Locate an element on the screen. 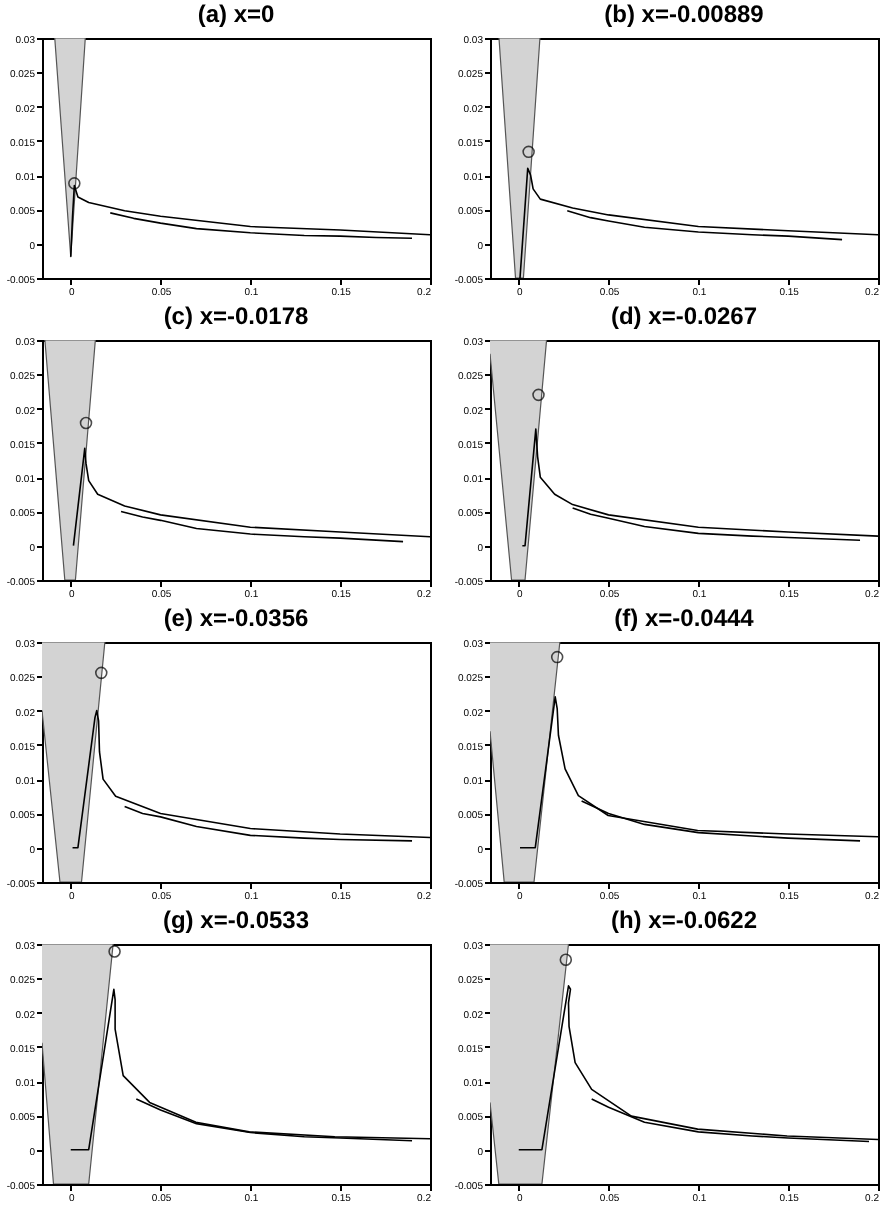 Image resolution: width=896 pixels, height=1208 pixels. chart-title: (g) x=-0.0533 is located at coordinates (236, 920).